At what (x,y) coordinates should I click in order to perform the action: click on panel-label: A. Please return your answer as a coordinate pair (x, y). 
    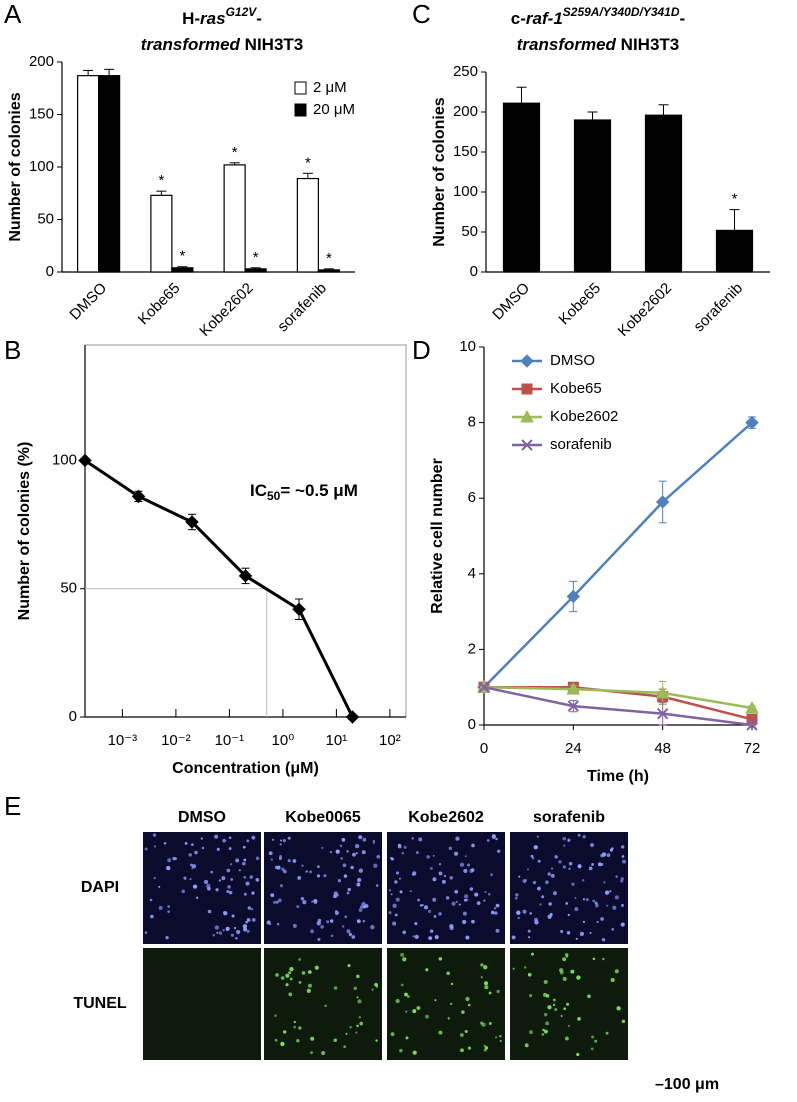
    Looking at the image, I should click on (13, 14).